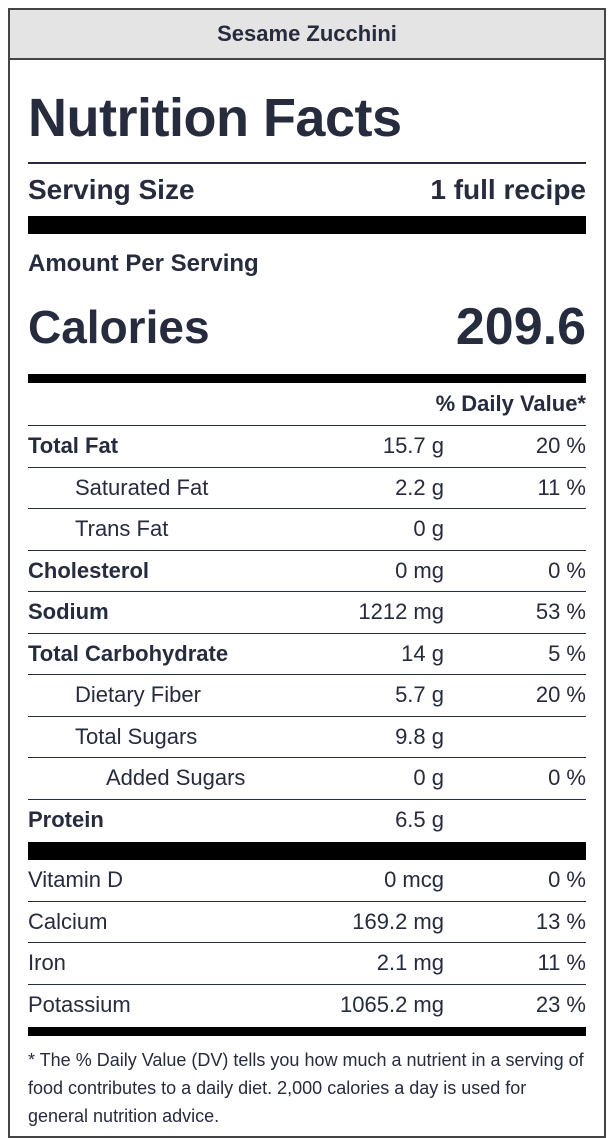 This screenshot has height=1138, width=616. I want to click on nutrition-facts-title: Nutrition Facts, so click(215, 118).